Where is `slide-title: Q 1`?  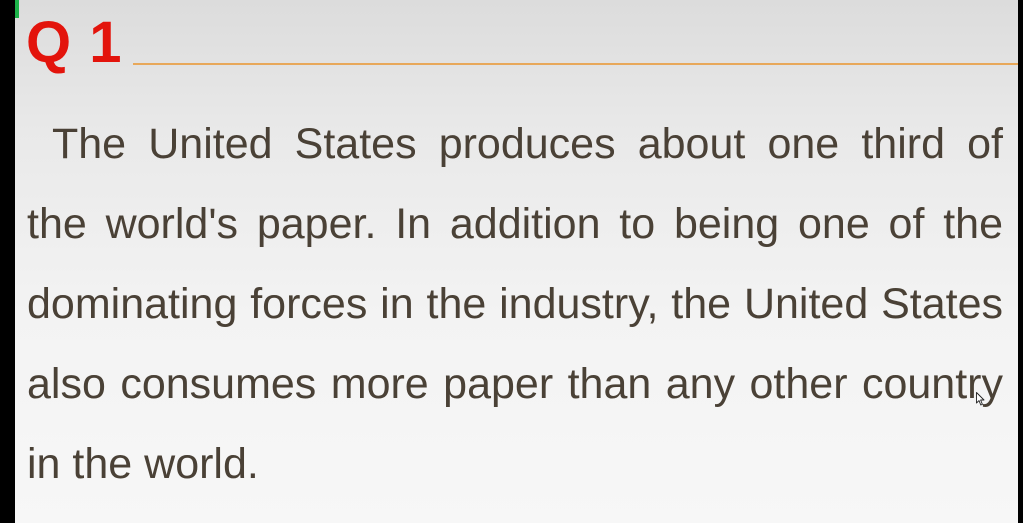 slide-title: Q 1 is located at coordinates (74, 42).